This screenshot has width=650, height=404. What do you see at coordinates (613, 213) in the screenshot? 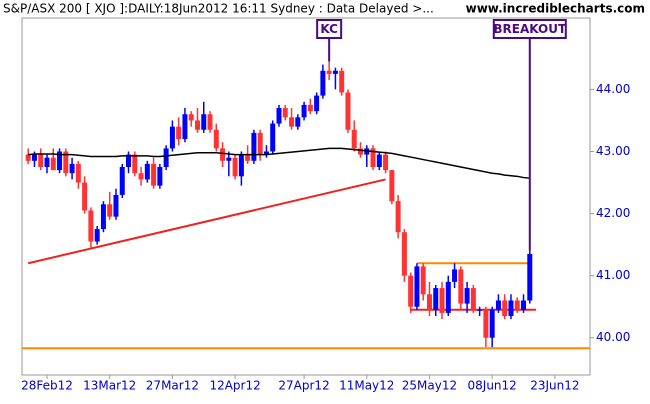
I see `y-tick-label: 42.00` at bounding box center [613, 213].